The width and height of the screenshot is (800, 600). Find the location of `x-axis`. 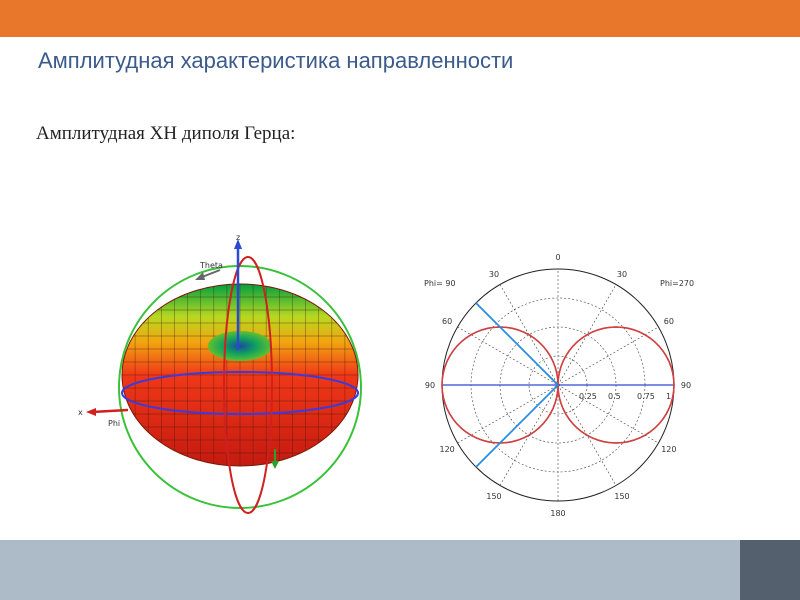

x-axis is located at coordinates (110, 411).